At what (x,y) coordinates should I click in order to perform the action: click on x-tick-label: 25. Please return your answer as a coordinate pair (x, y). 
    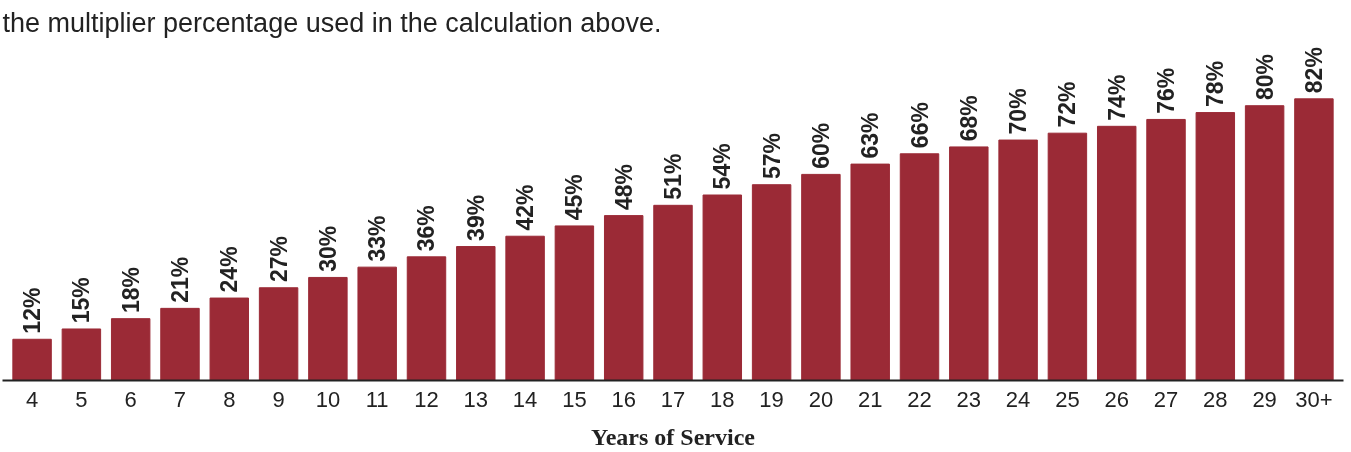
    Looking at the image, I should click on (1067, 399).